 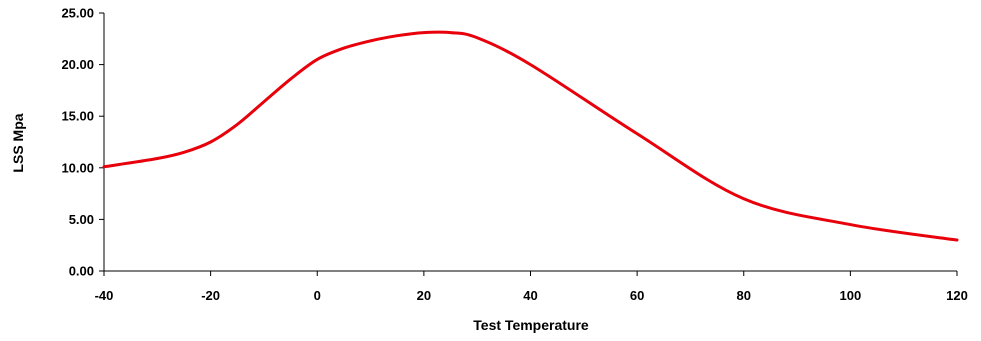 I want to click on y-tick-label: 0.00, so click(x=81, y=271).